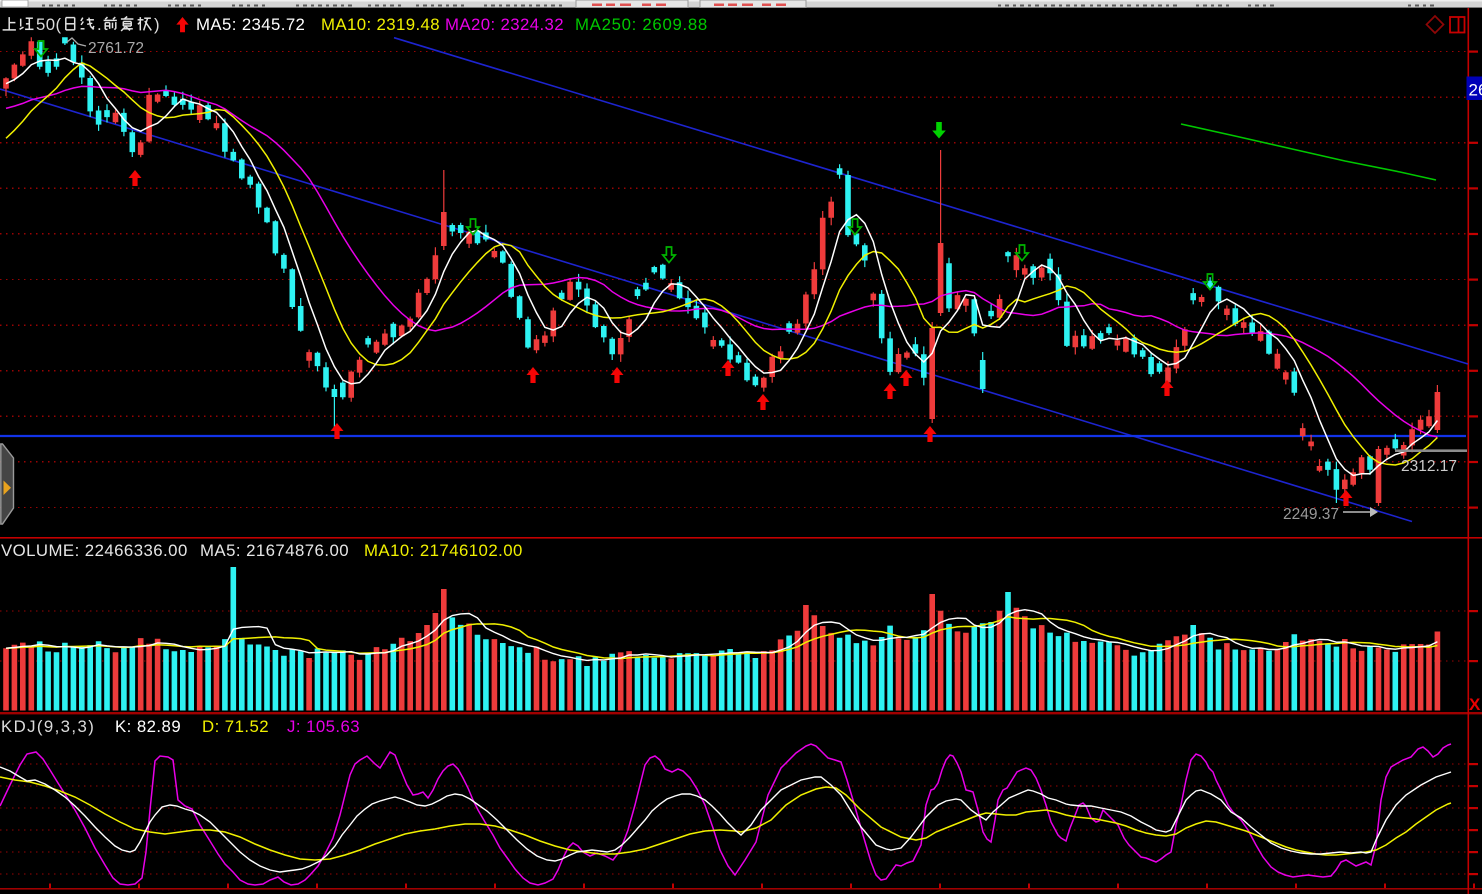 This screenshot has width=1482, height=894. I want to click on svg-text: D: 71.52, so click(235, 726).